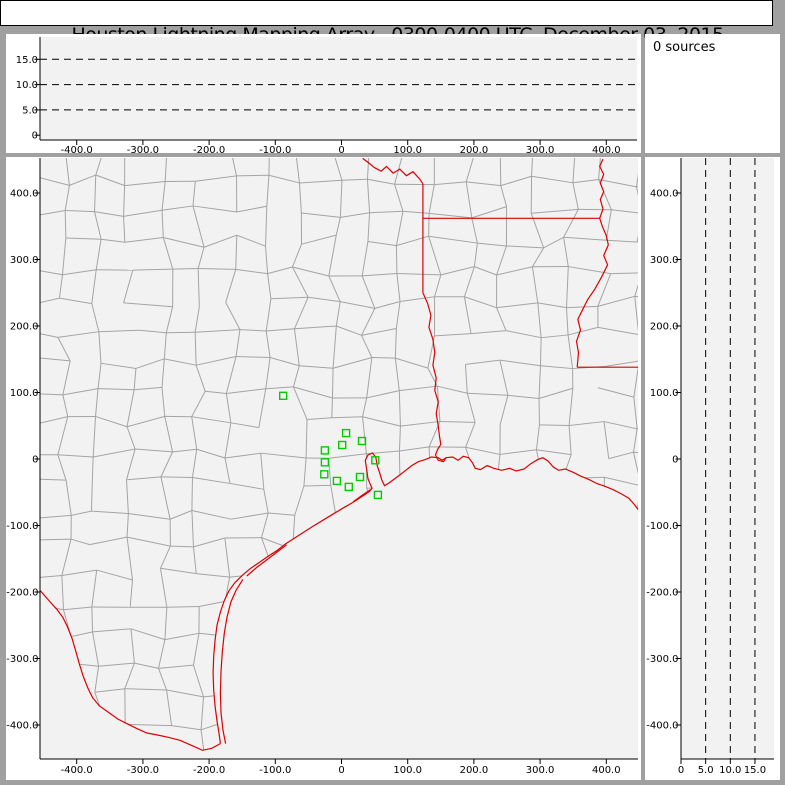 This screenshot has height=785, width=785. Describe the element at coordinates (684, 47) in the screenshot. I see `sources-count: 0 sources` at that location.